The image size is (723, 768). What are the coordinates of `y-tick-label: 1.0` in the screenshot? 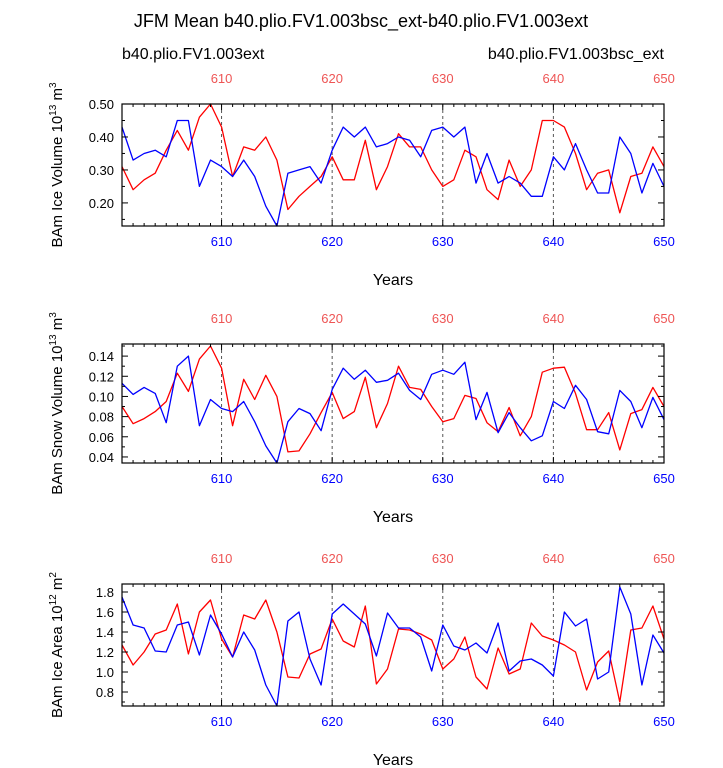 It's located at (105, 672).